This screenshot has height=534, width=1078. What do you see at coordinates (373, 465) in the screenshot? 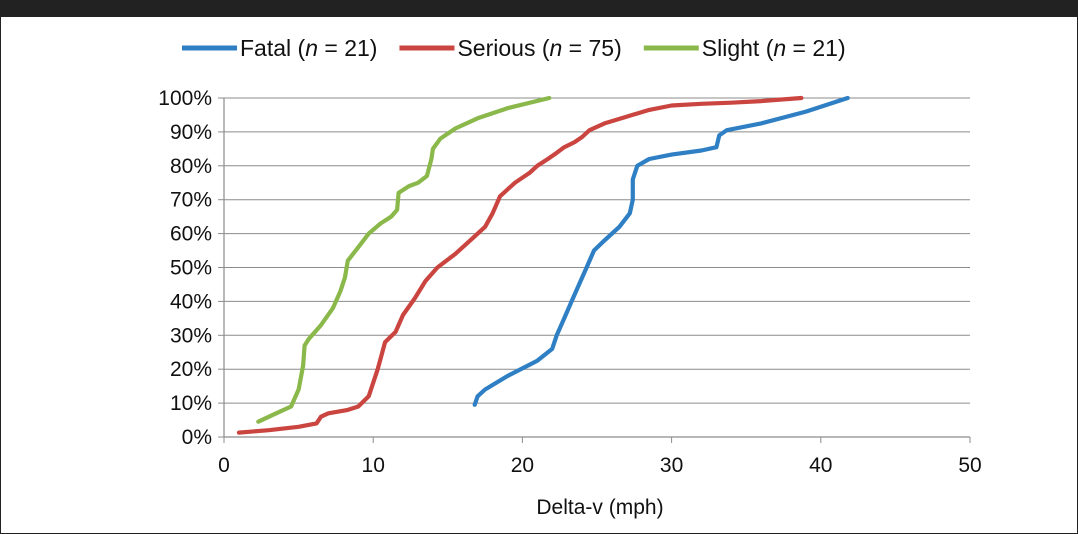
I see `x-tick-label: 10` at bounding box center [373, 465].